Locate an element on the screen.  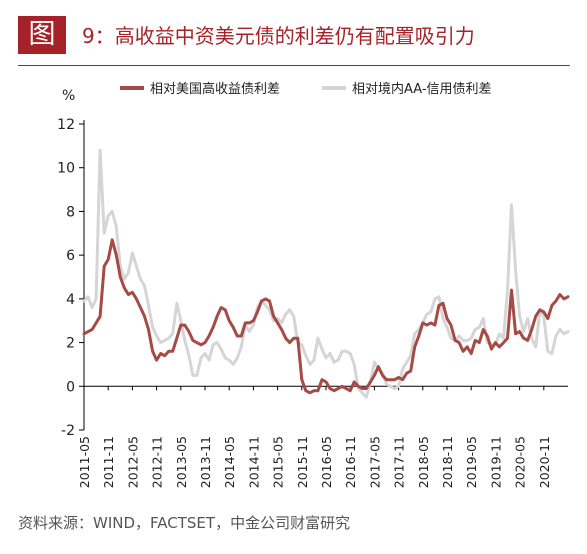
x-tick-label: 2011-11 is located at coordinates (108, 462).